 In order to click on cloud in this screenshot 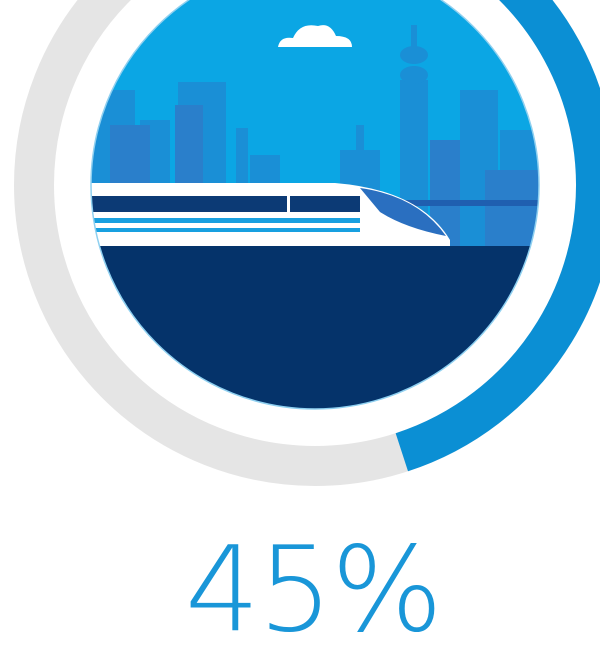, I will do `click(315, 36)`.